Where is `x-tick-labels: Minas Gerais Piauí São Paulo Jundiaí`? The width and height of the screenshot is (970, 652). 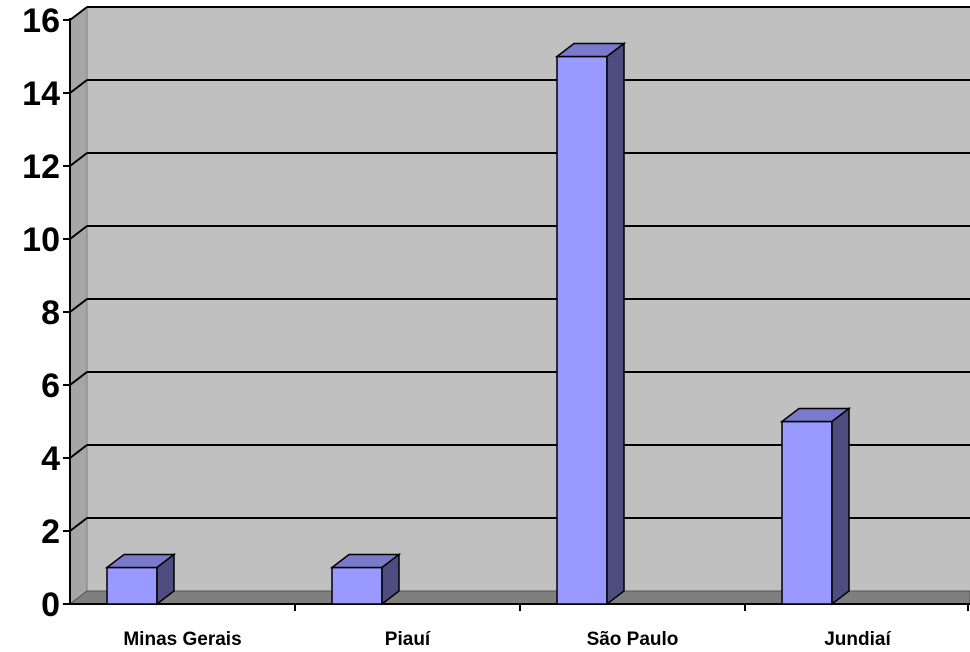
x-tick-labels: Minas Gerais Piauí São Paulo Jundiaí is located at coordinates (507, 639).